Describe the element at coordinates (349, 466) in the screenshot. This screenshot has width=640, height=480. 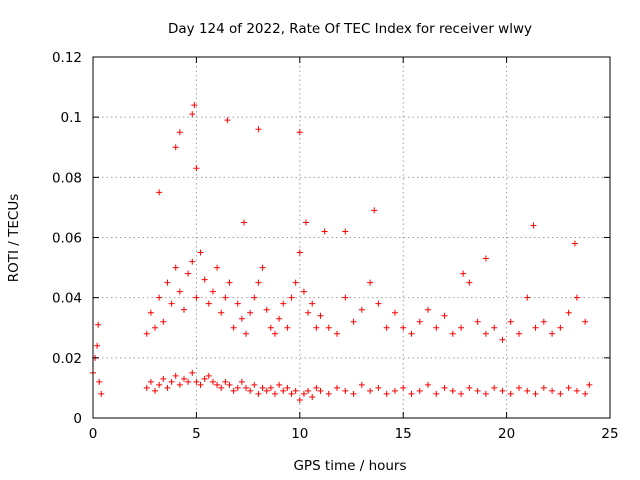
I see `x-axis-label: GPS time / hours` at that location.